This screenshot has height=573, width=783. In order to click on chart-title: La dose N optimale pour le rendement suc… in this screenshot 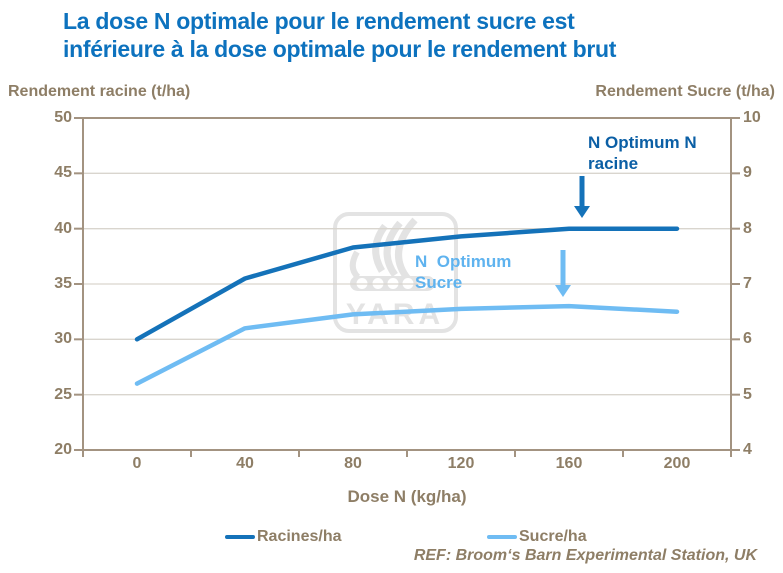, I will do `click(413, 35)`.